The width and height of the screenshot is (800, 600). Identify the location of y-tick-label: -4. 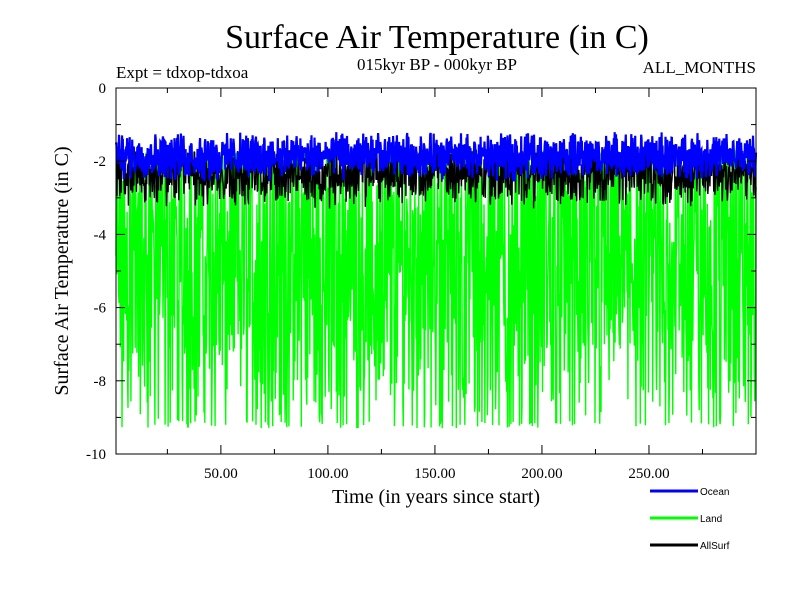
(100, 235).